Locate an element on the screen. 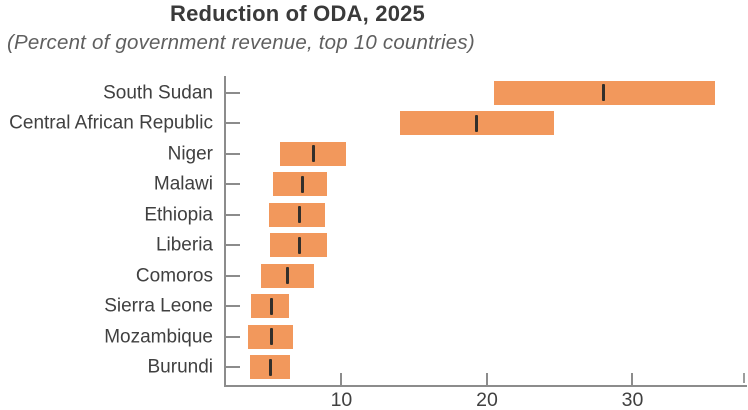  x-tick-label: 20 is located at coordinates (487, 399).